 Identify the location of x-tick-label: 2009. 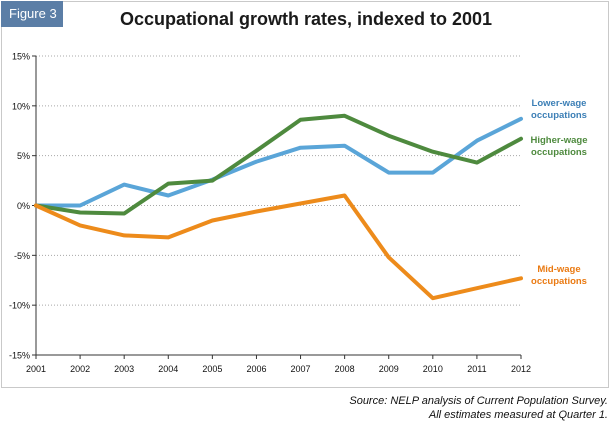
(389, 369).